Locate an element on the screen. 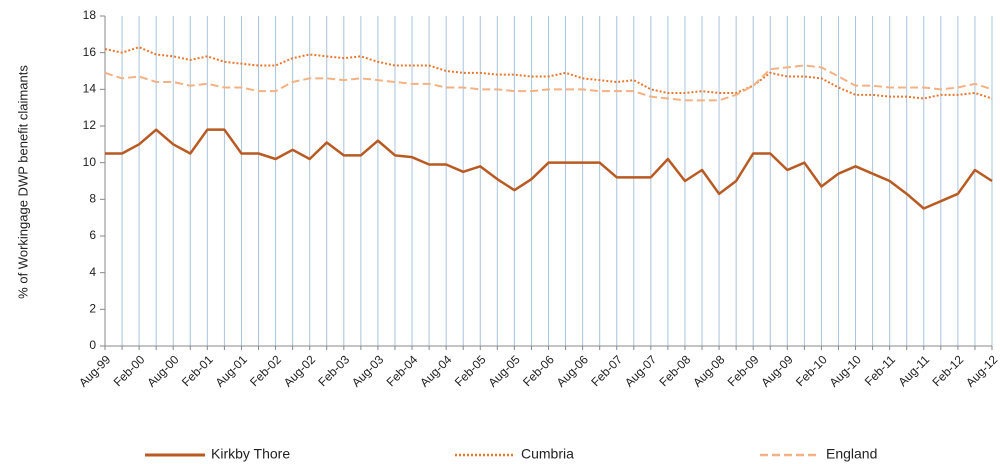 The height and width of the screenshot is (464, 1000). x-tick-label: Feb-09 is located at coordinates (743, 370).